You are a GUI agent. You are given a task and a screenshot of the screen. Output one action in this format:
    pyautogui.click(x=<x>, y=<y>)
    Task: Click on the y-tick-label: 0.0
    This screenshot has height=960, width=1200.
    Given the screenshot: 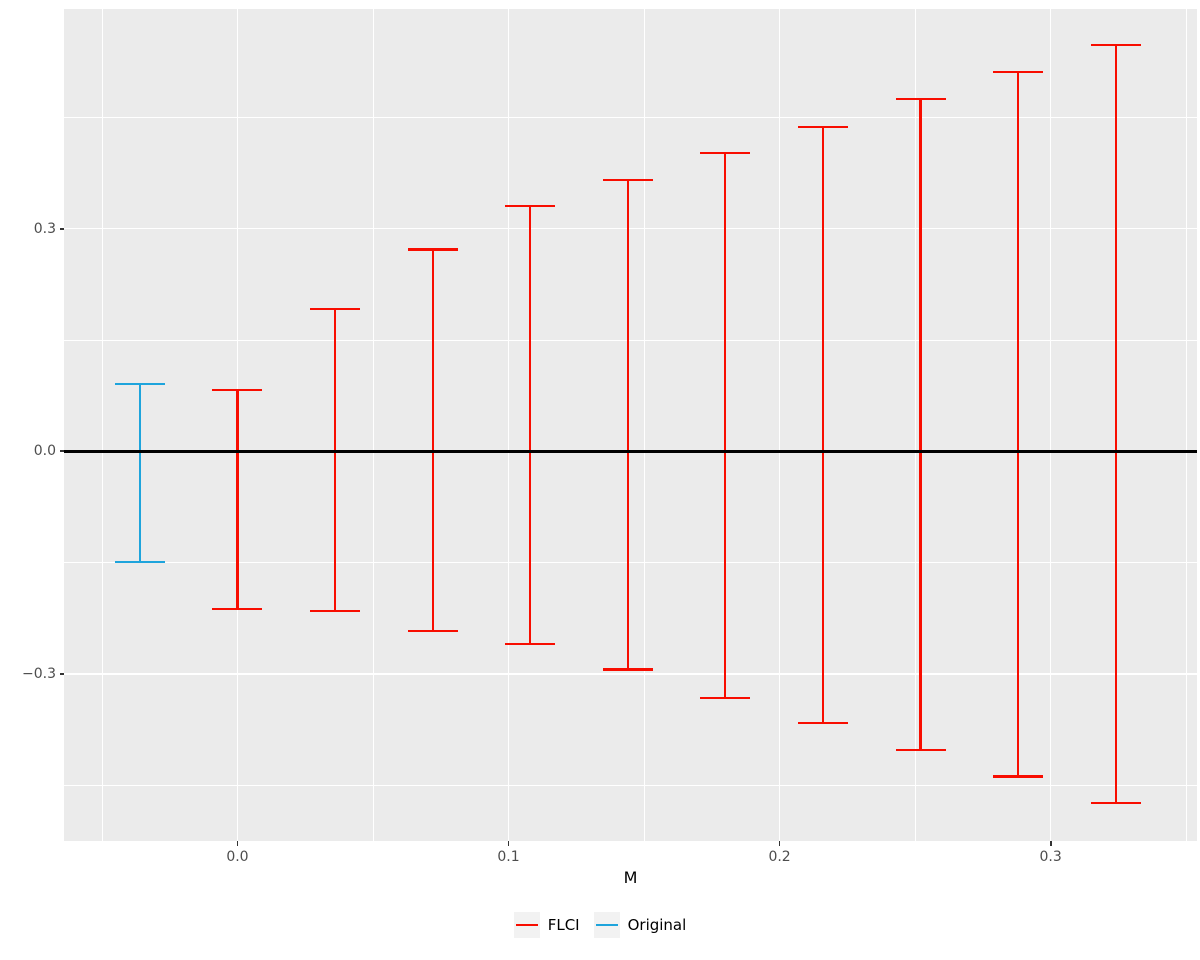 What is the action you would take?
    pyautogui.click(x=44, y=451)
    